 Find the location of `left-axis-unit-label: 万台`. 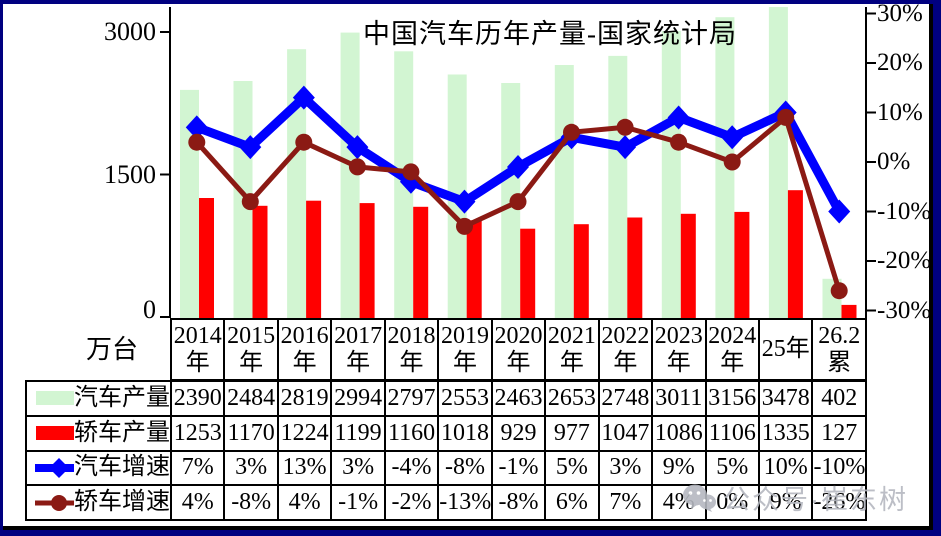

left-axis-unit-label: 万台 is located at coordinates (112, 349).